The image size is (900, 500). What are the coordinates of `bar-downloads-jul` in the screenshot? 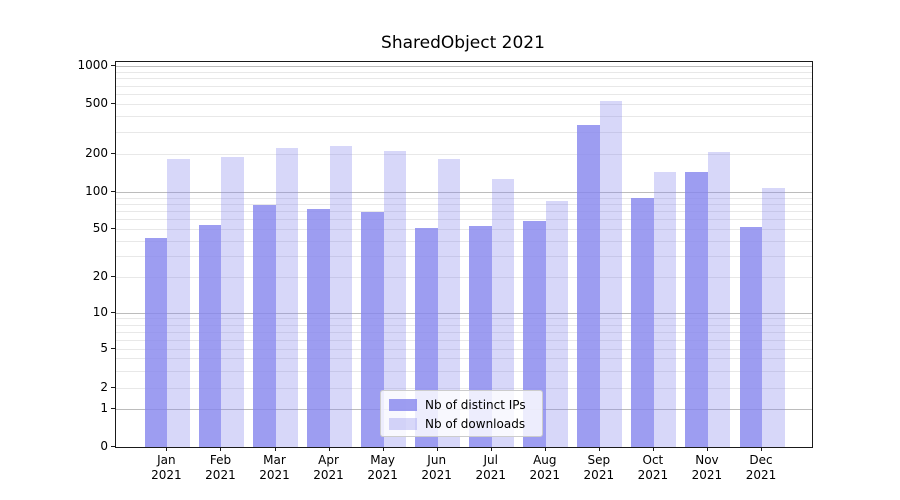 It's located at (503, 313).